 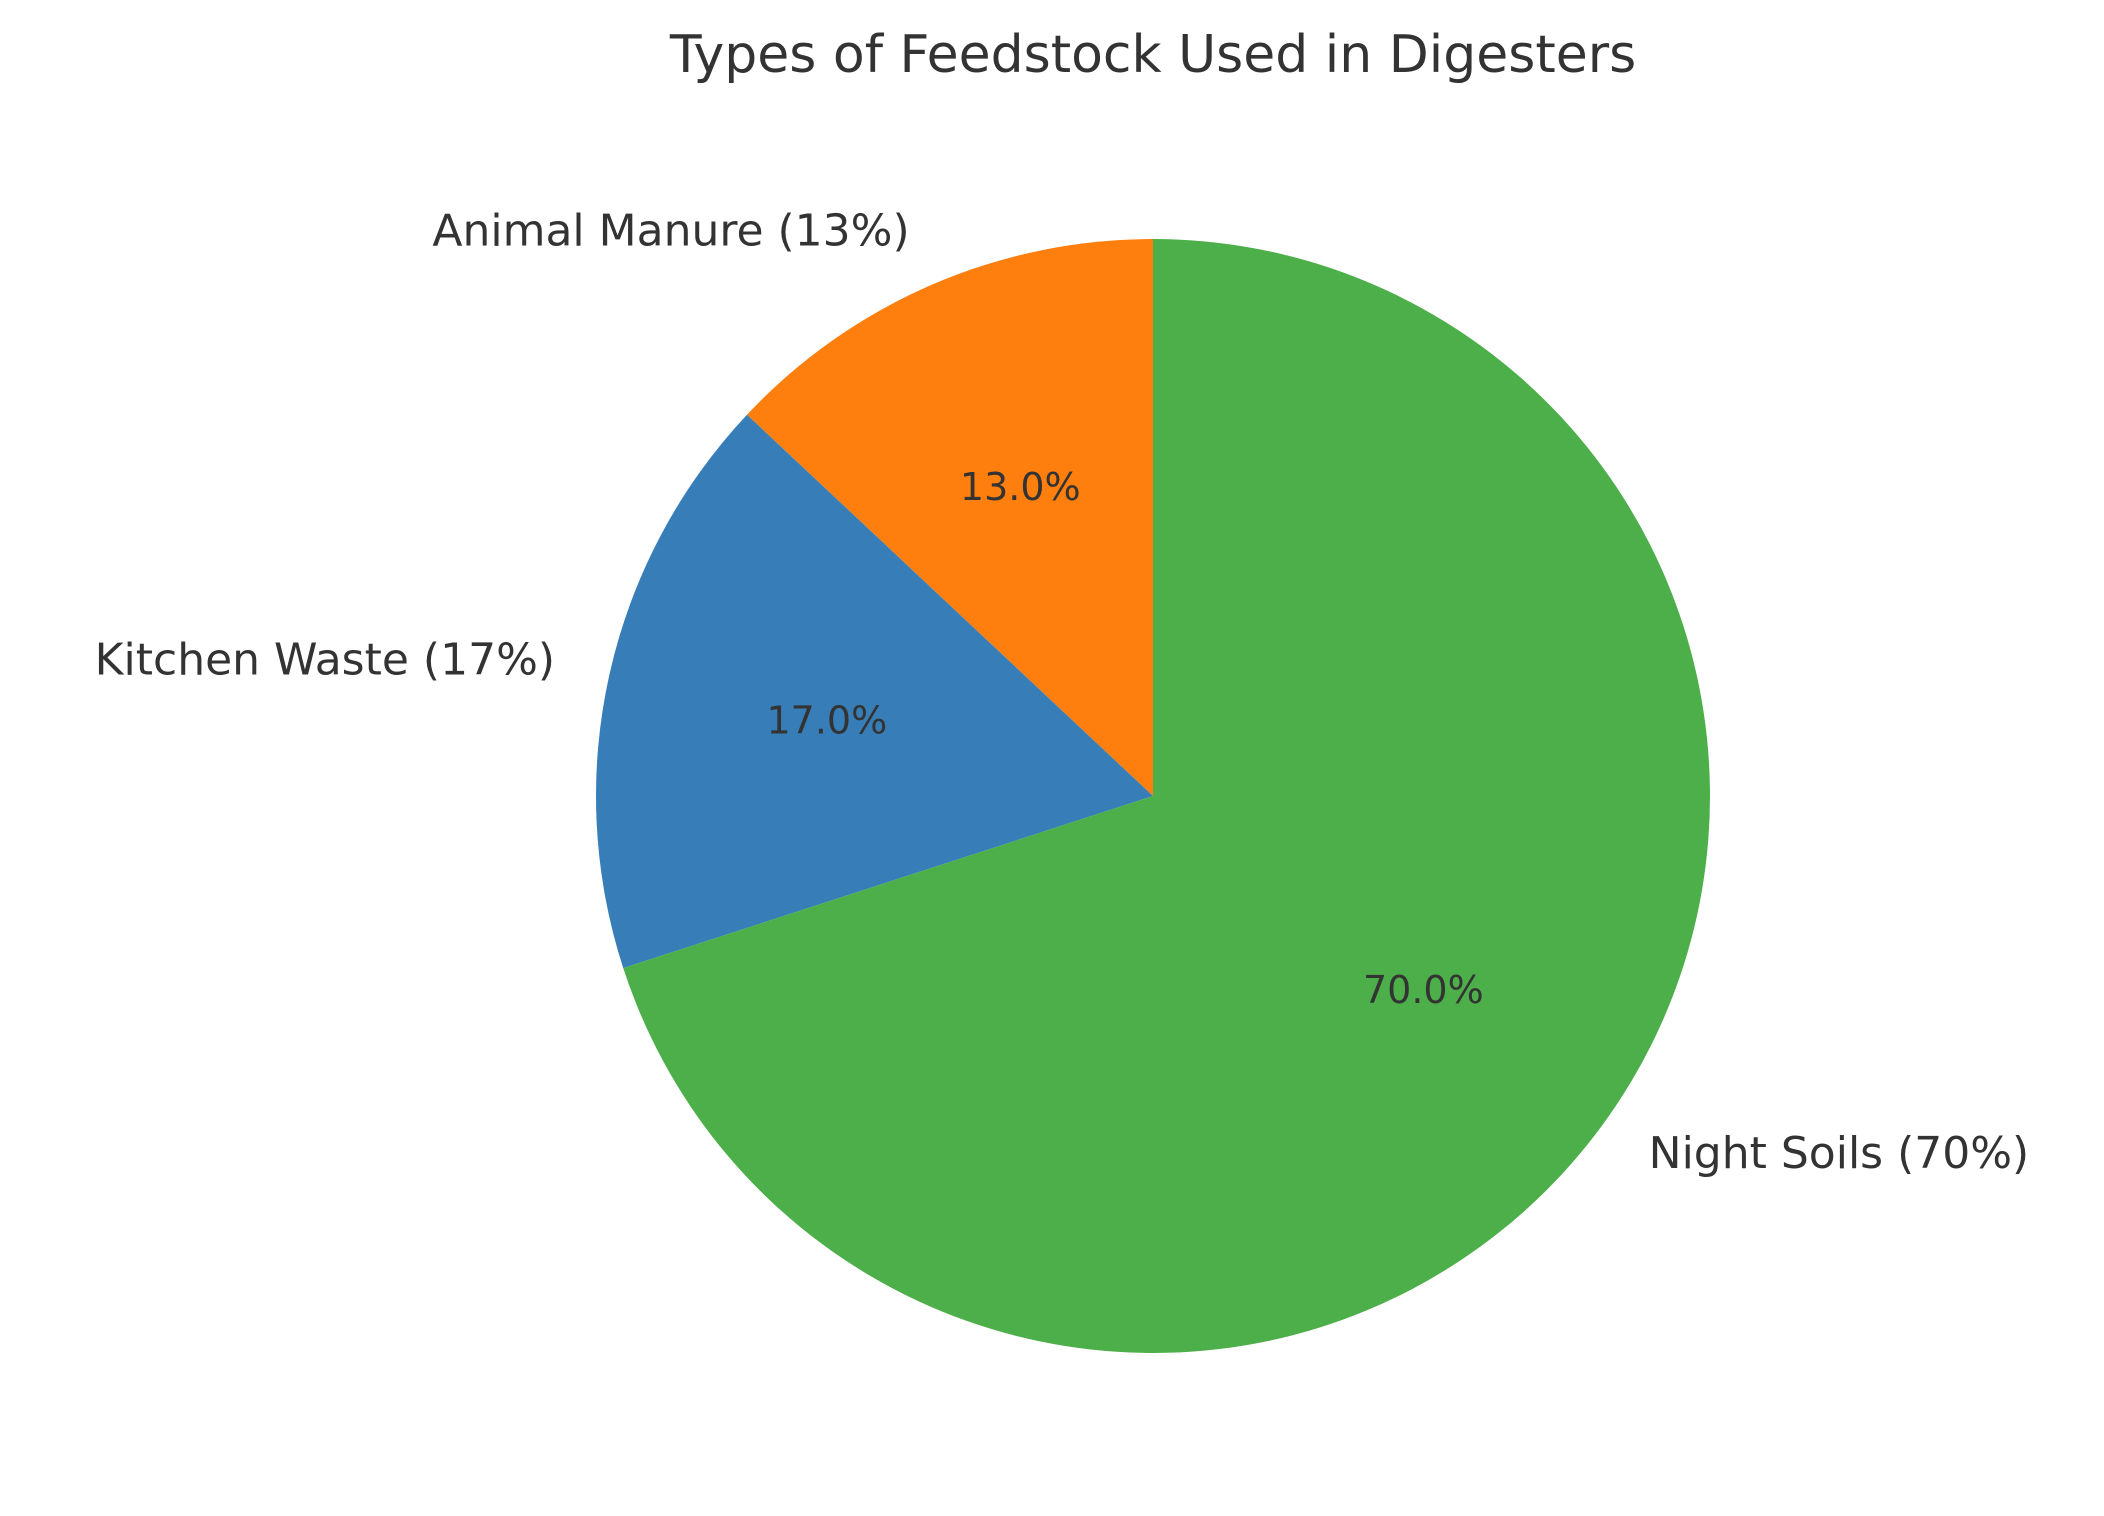 I want to click on value-label: 17.0%, so click(x=826, y=721).